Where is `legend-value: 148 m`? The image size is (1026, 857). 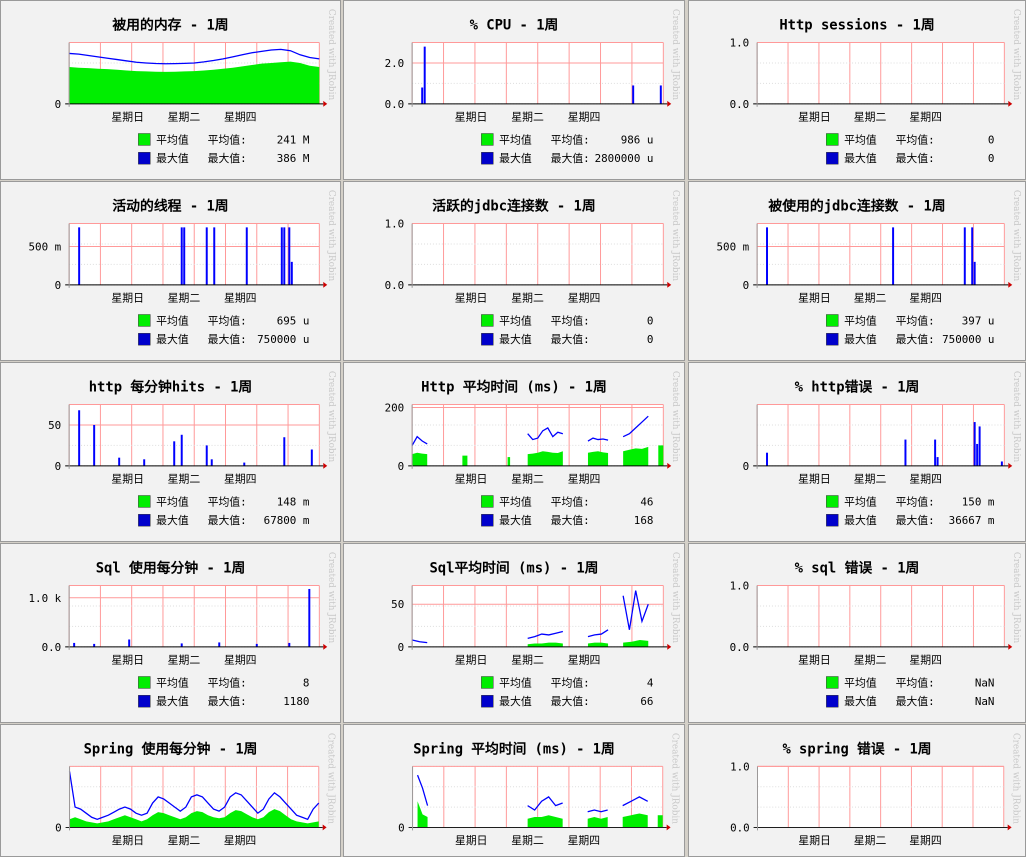
legend-value: 148 m is located at coordinates (293, 501).